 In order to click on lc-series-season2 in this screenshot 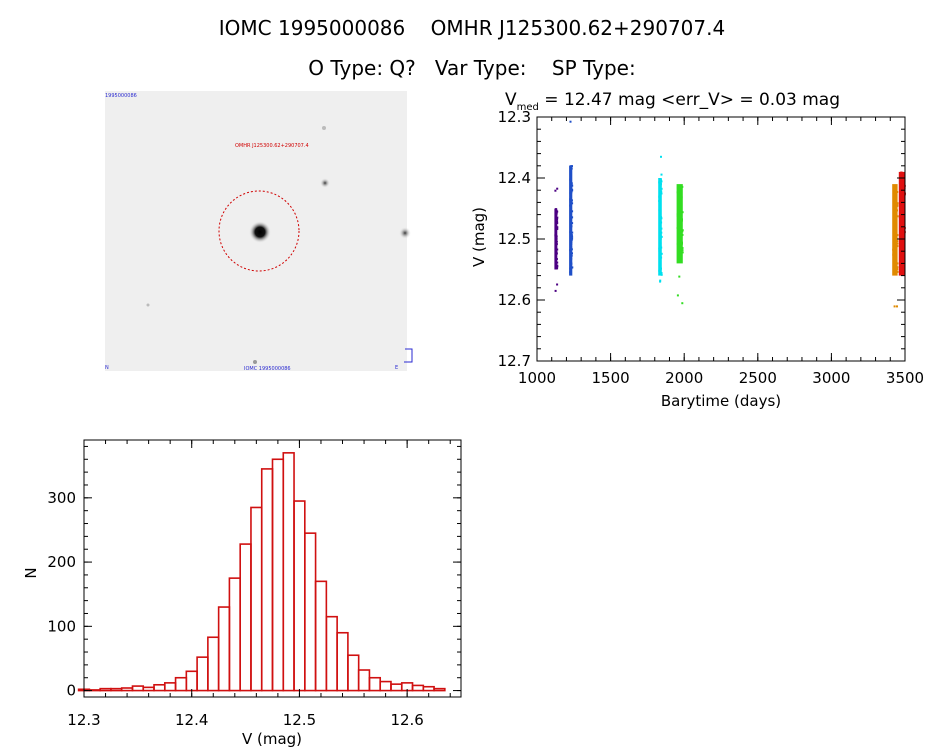, I will do `click(571, 198)`.